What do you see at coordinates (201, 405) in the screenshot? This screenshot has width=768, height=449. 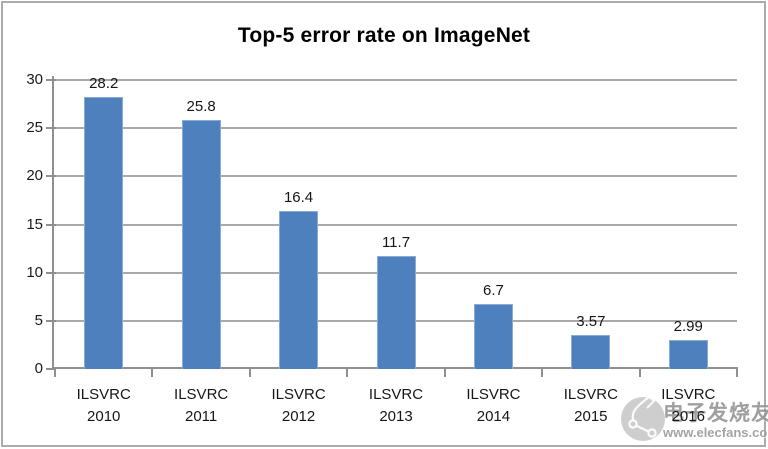 I see `x-category-label: ILSVRC 2011` at bounding box center [201, 405].